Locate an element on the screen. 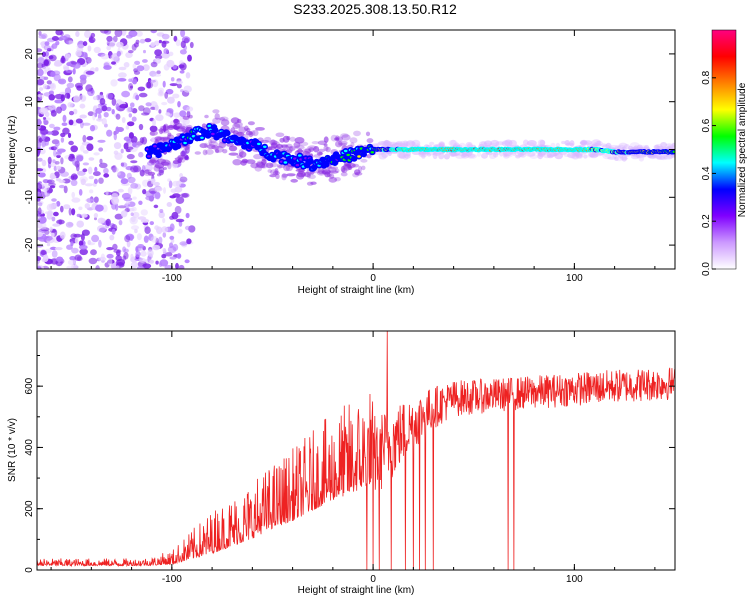 The width and height of the screenshot is (750, 600). snr-ylabel: SNR (10 * v/v) is located at coordinates (12, 450).